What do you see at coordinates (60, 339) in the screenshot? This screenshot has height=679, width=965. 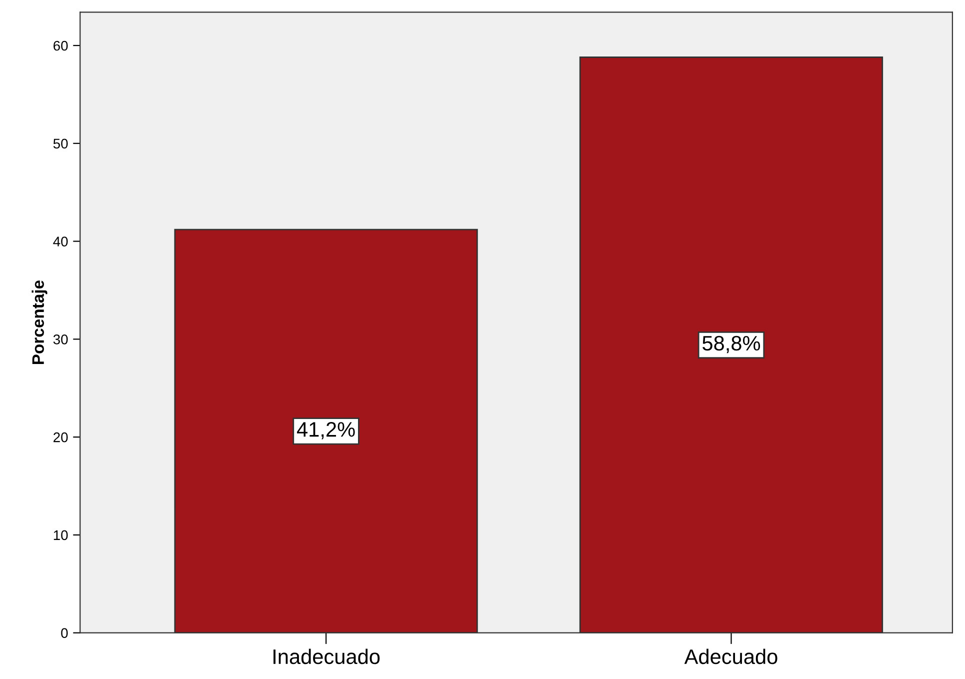 I see `y-tick-label: 30` at bounding box center [60, 339].